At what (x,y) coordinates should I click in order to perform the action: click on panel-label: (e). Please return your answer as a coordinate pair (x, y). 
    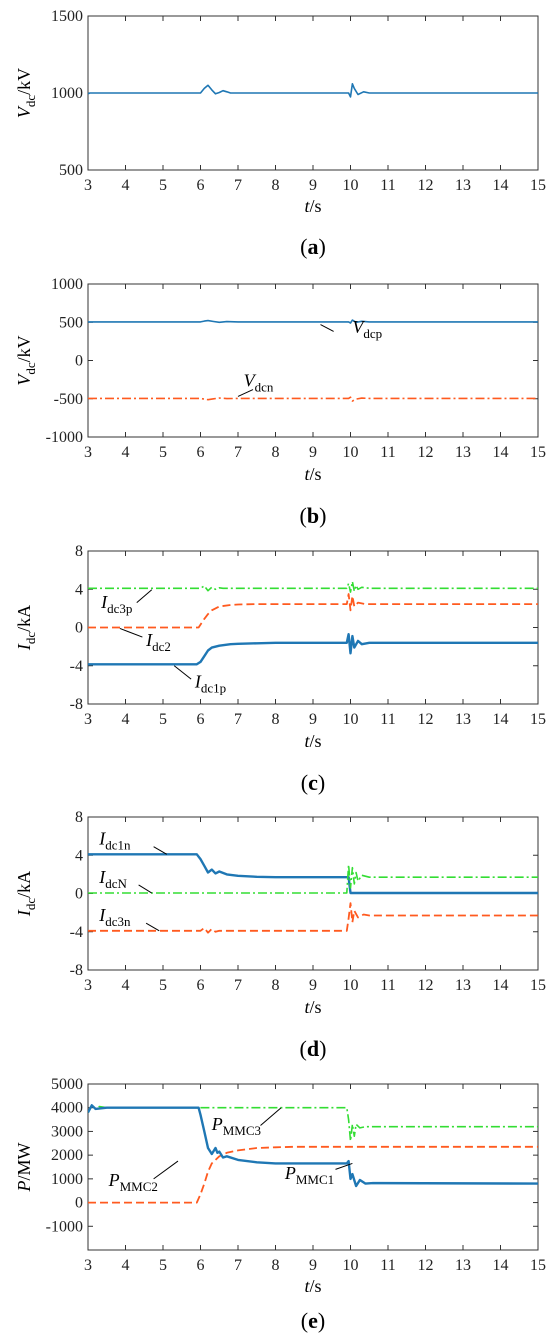
    Looking at the image, I should click on (313, 1320).